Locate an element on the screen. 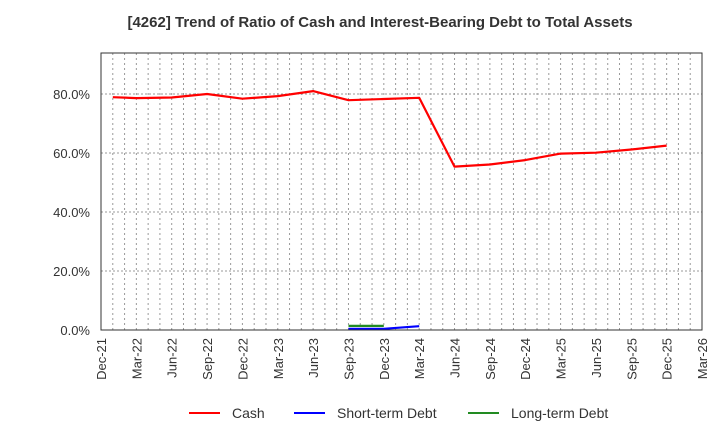 The image size is (720, 440). x-tick-label: Sep-25 is located at coordinates (631, 359).